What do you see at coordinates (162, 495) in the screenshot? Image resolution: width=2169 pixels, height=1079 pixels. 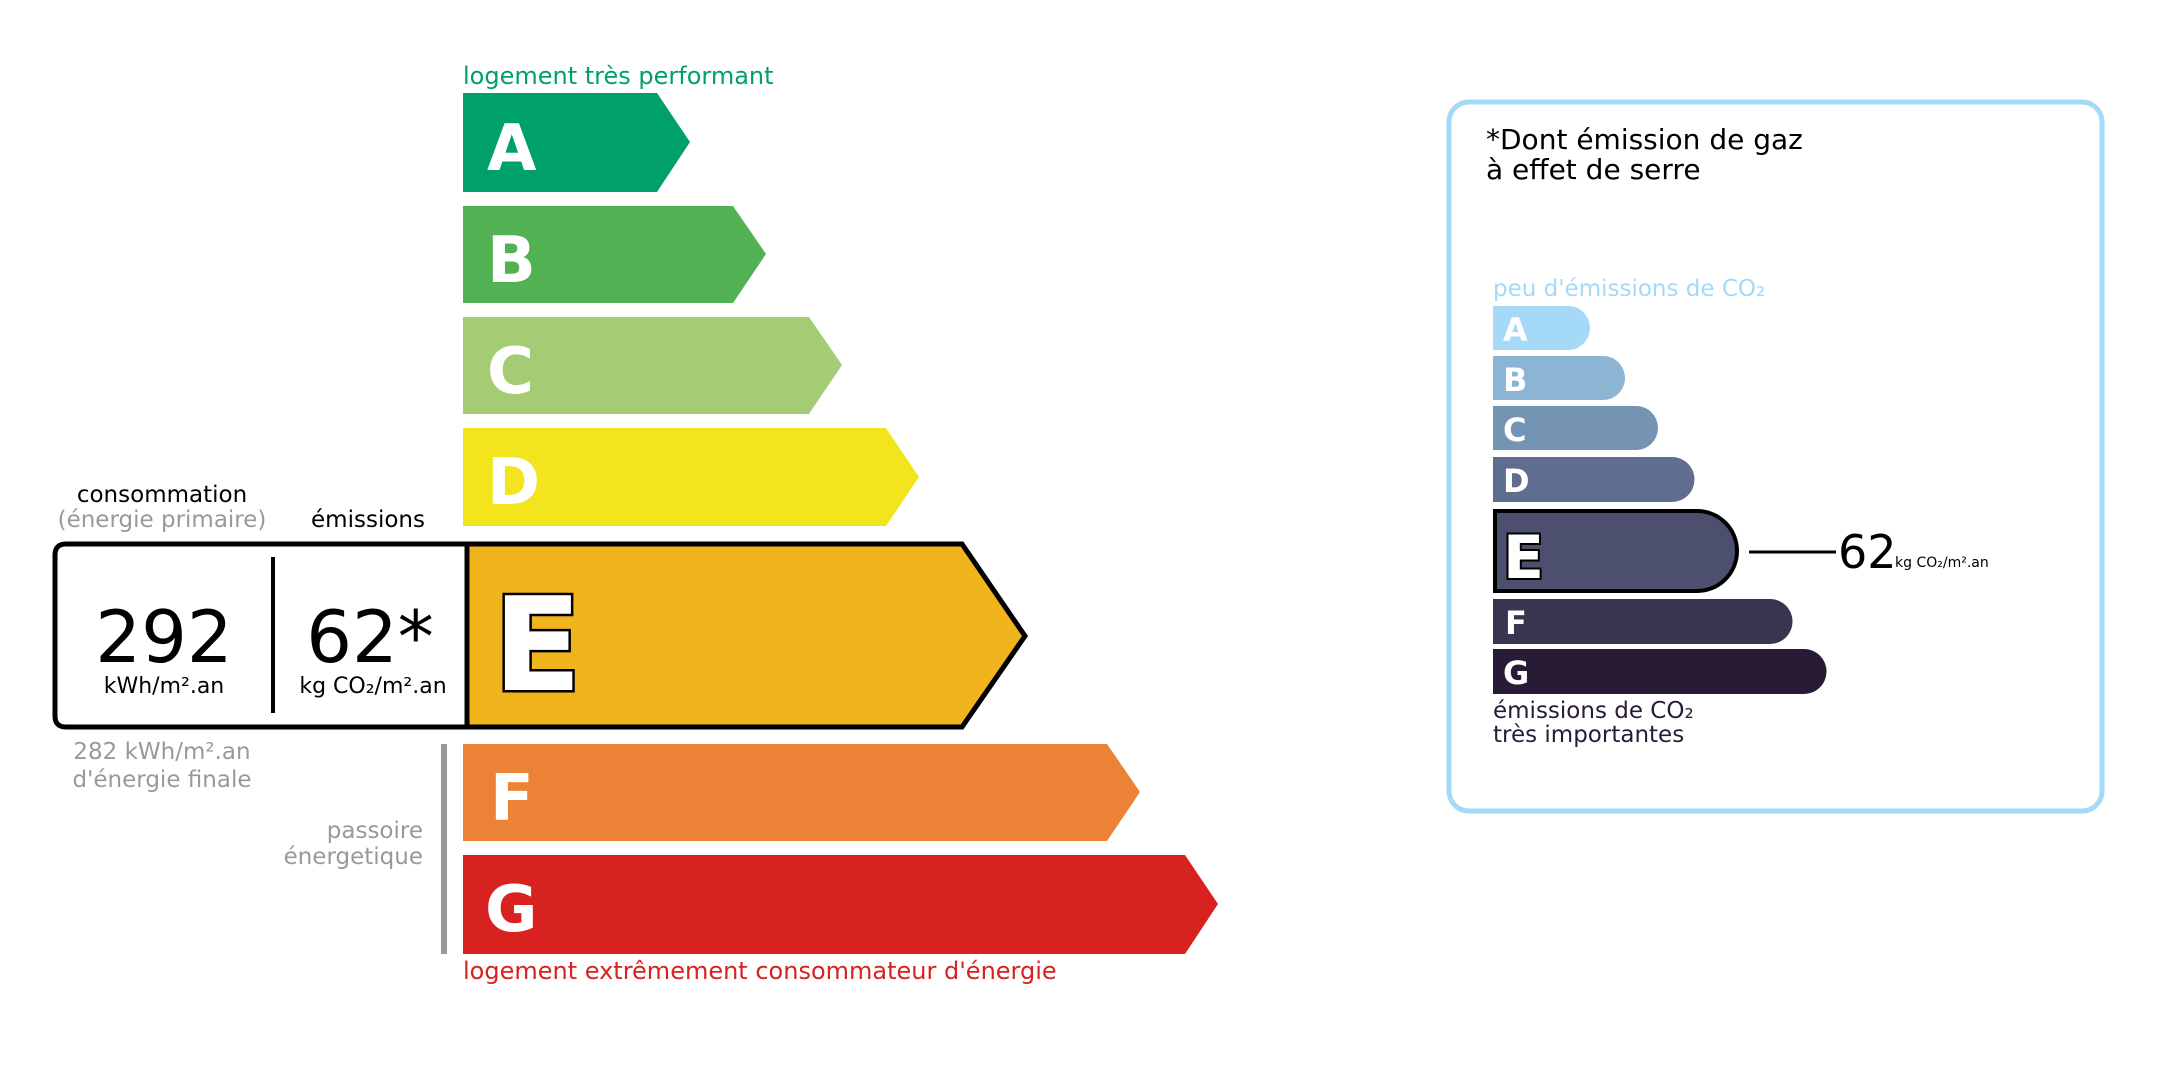 I see `consumption-label: consommation` at bounding box center [162, 495].